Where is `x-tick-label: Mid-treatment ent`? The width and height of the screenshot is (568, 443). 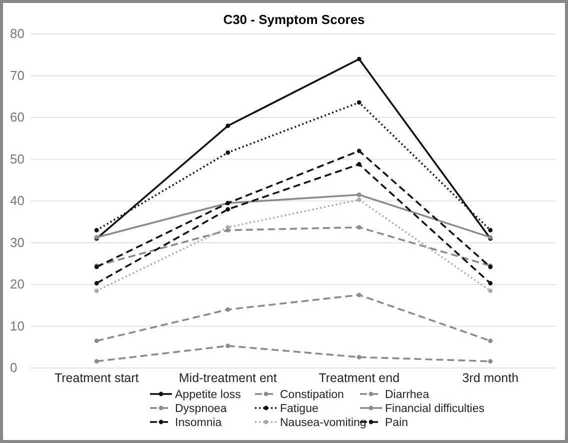
x-tick-label: Mid-treatment ent is located at coordinates (228, 378).